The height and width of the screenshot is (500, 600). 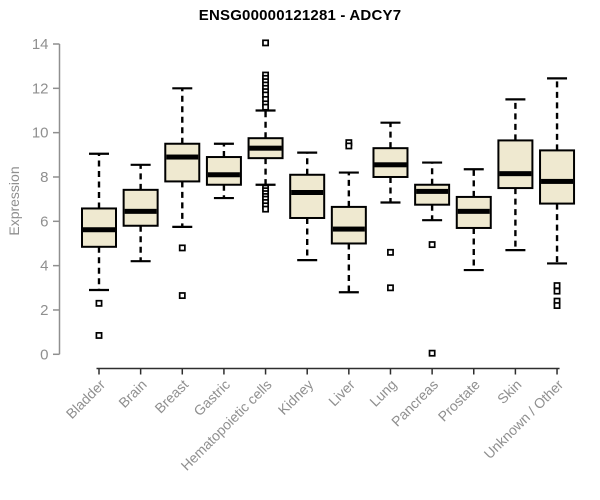 I want to click on y-tick-label: 10, so click(x=40, y=133).